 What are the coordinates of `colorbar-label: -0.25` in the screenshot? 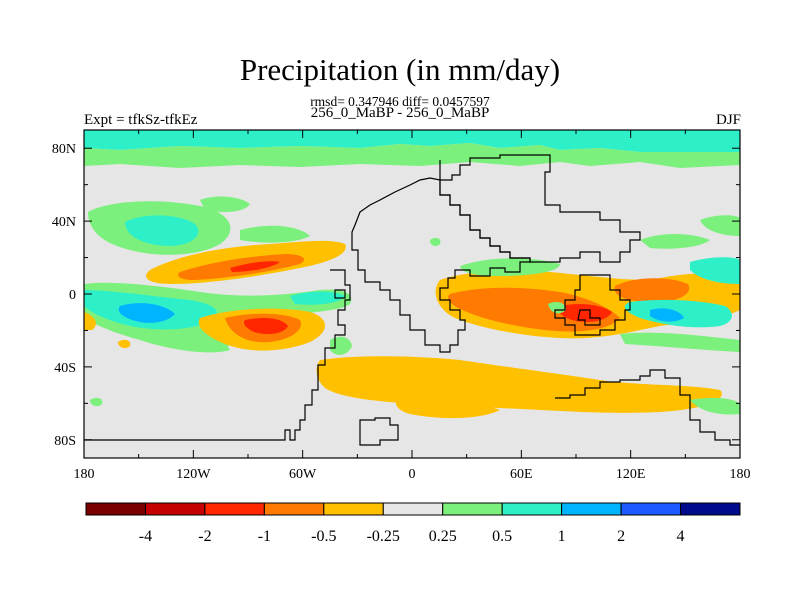 It's located at (383, 536).